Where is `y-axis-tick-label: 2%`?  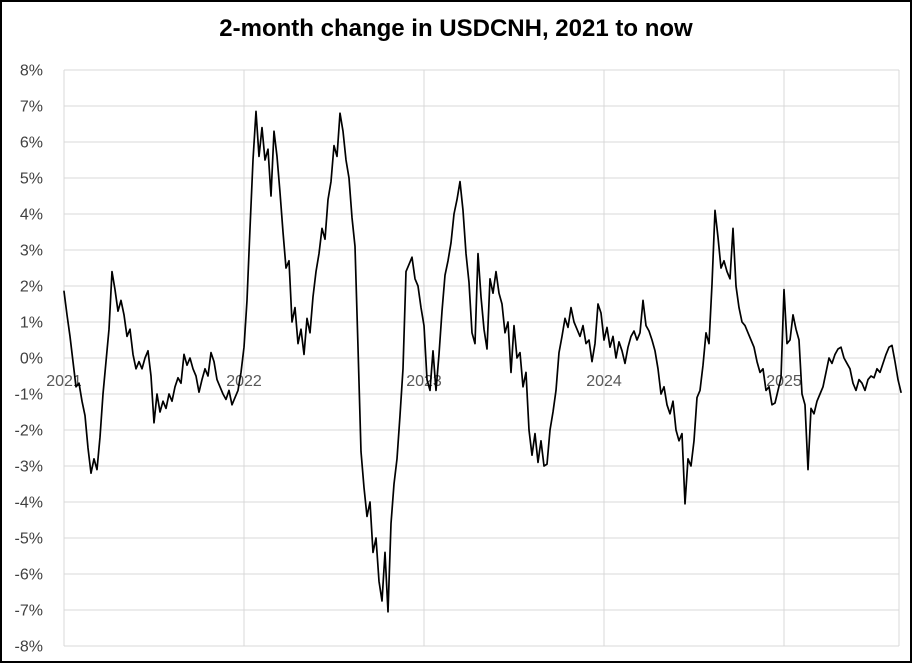
y-axis-tick-label: 2% is located at coordinates (31, 287).